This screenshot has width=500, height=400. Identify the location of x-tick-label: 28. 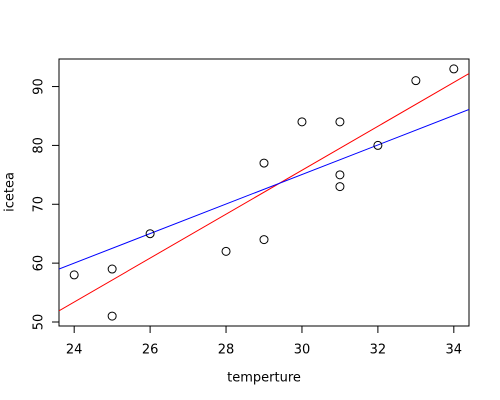
(226, 350).